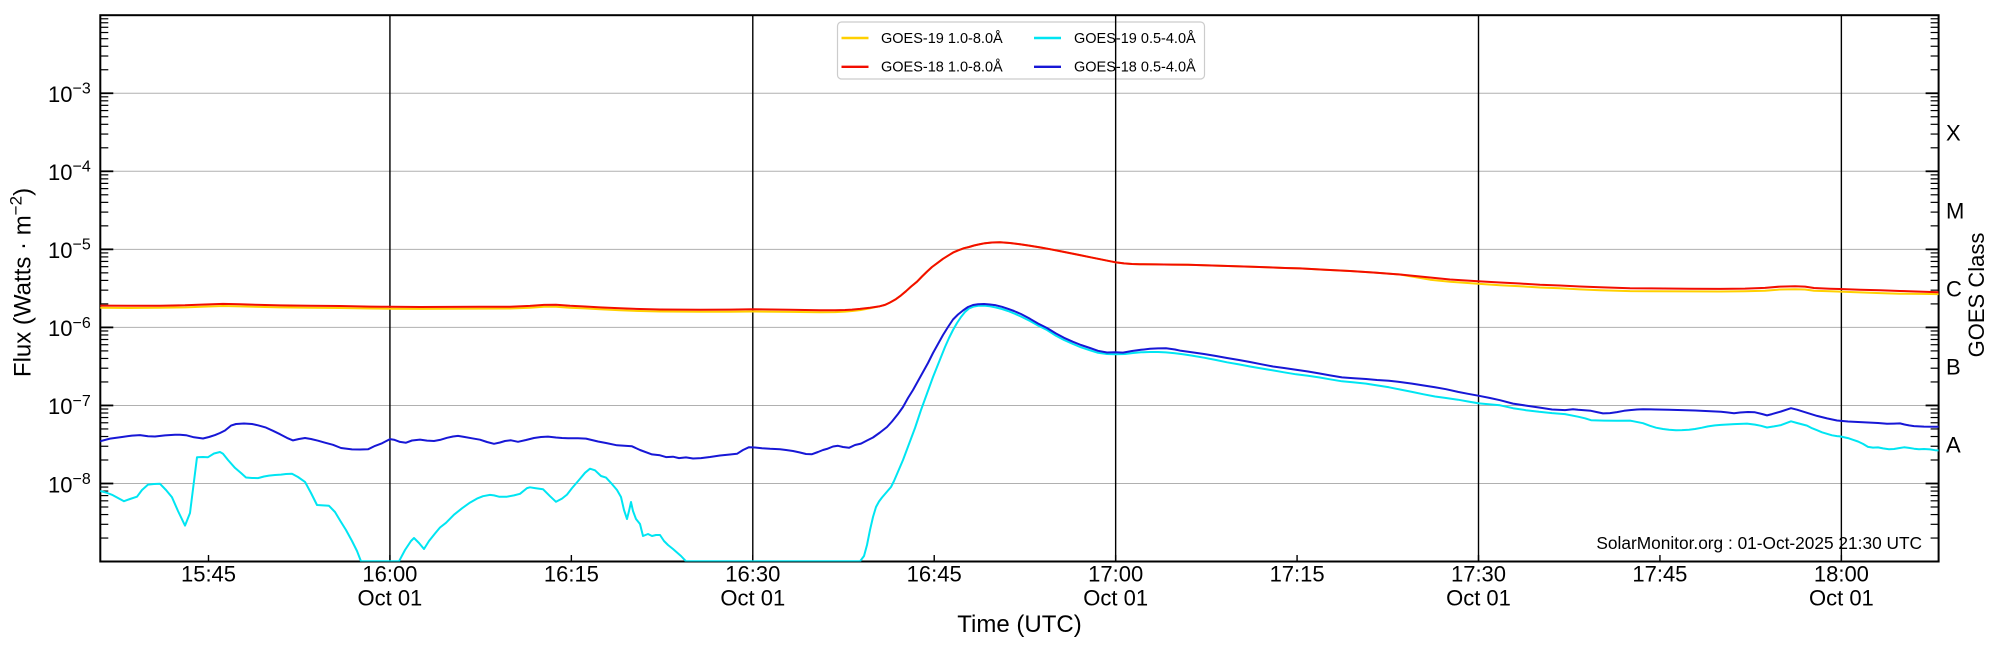 This screenshot has width=2000, height=650. What do you see at coordinates (389, 574) in the screenshot?
I see `svg-text: 16:00` at bounding box center [389, 574].